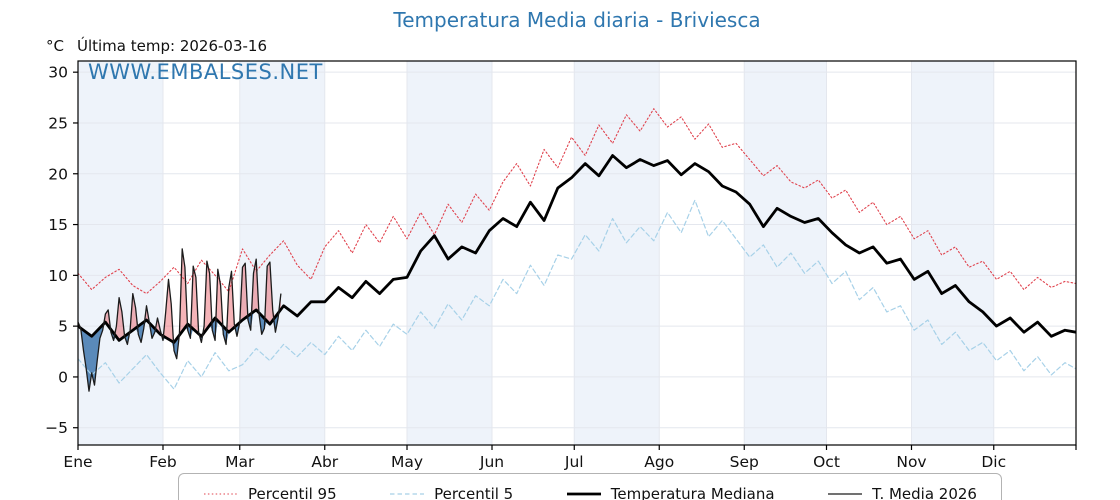 Image resolution: width=1120 pixels, height=500 pixels. What do you see at coordinates (577, 20) in the screenshot?
I see `chart-title: Temperatura Media diaria - Briviesca` at bounding box center [577, 20].